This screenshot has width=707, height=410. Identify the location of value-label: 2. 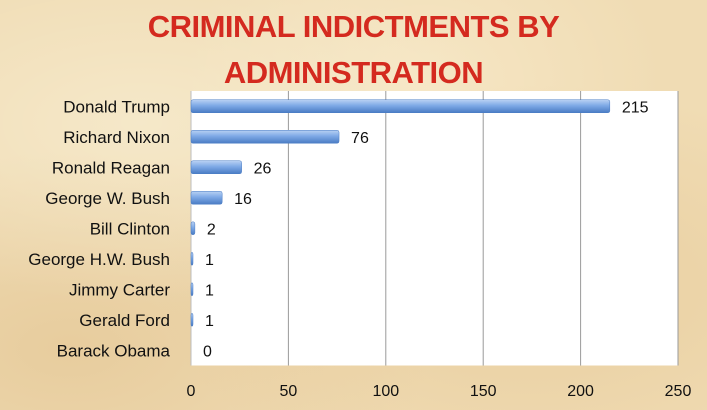
(211, 229).